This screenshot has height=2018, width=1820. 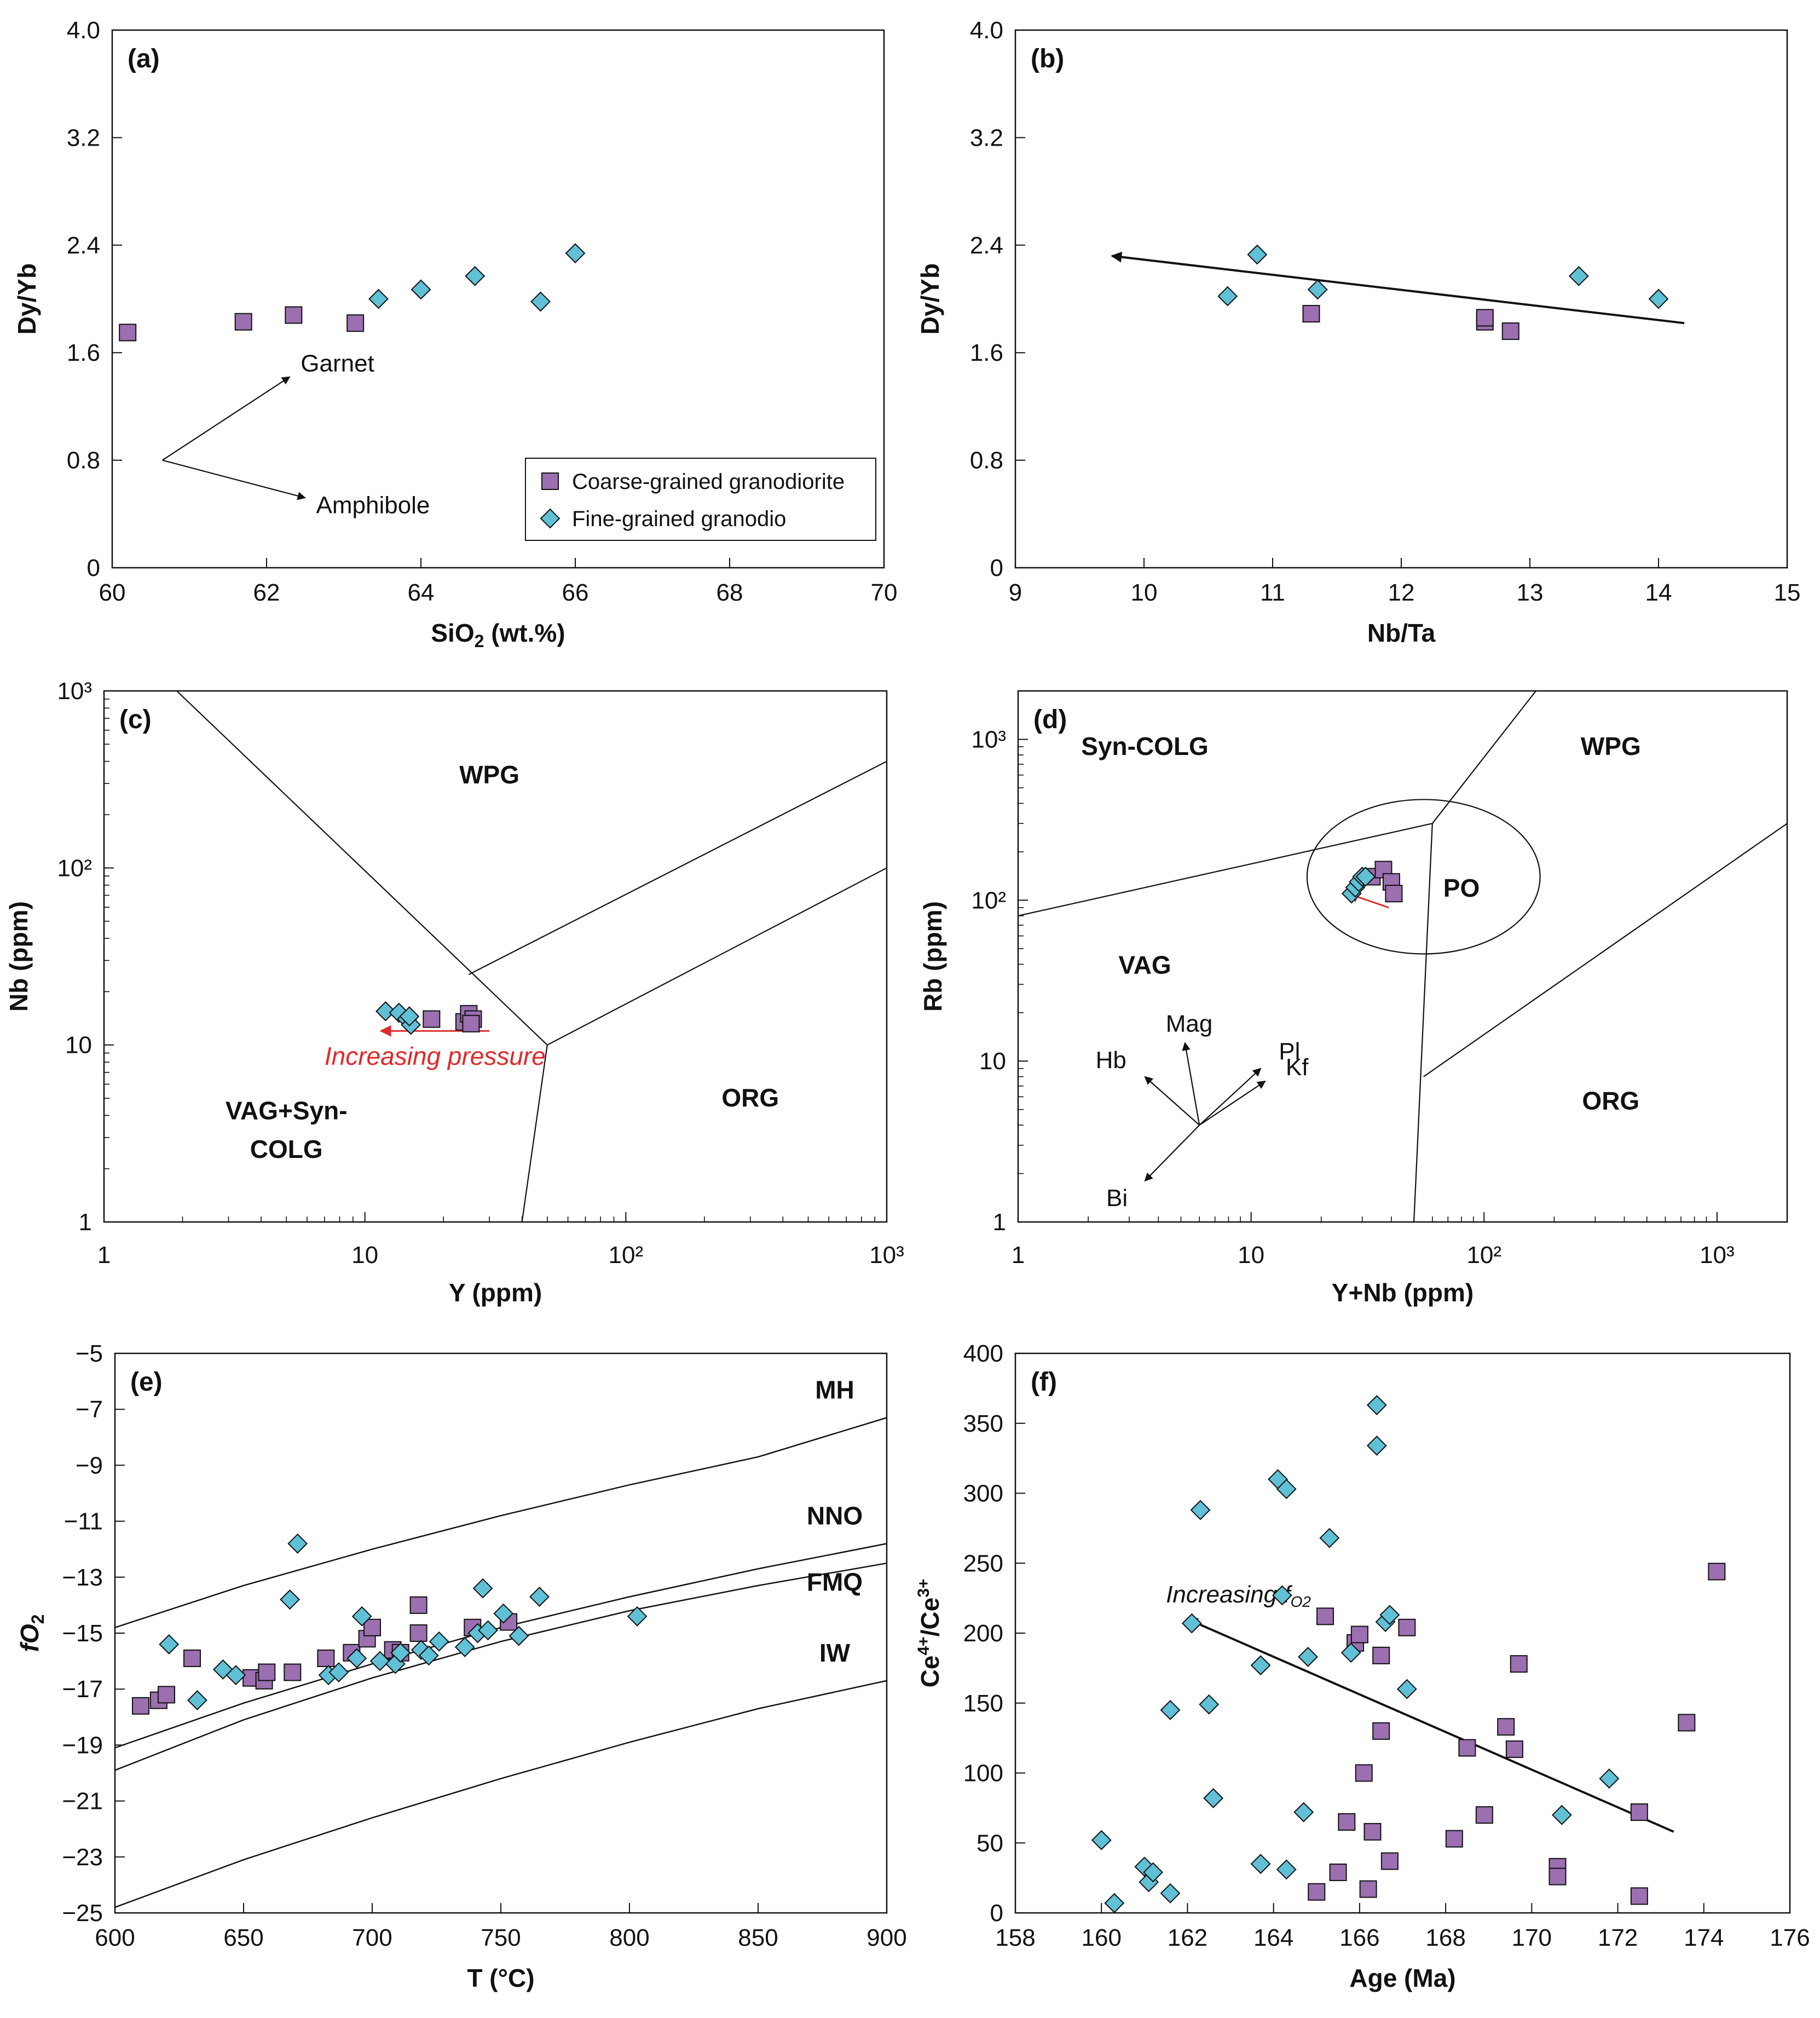 What do you see at coordinates (1102, 1937) in the screenshot?
I see `x-tick-label: 160` at bounding box center [1102, 1937].